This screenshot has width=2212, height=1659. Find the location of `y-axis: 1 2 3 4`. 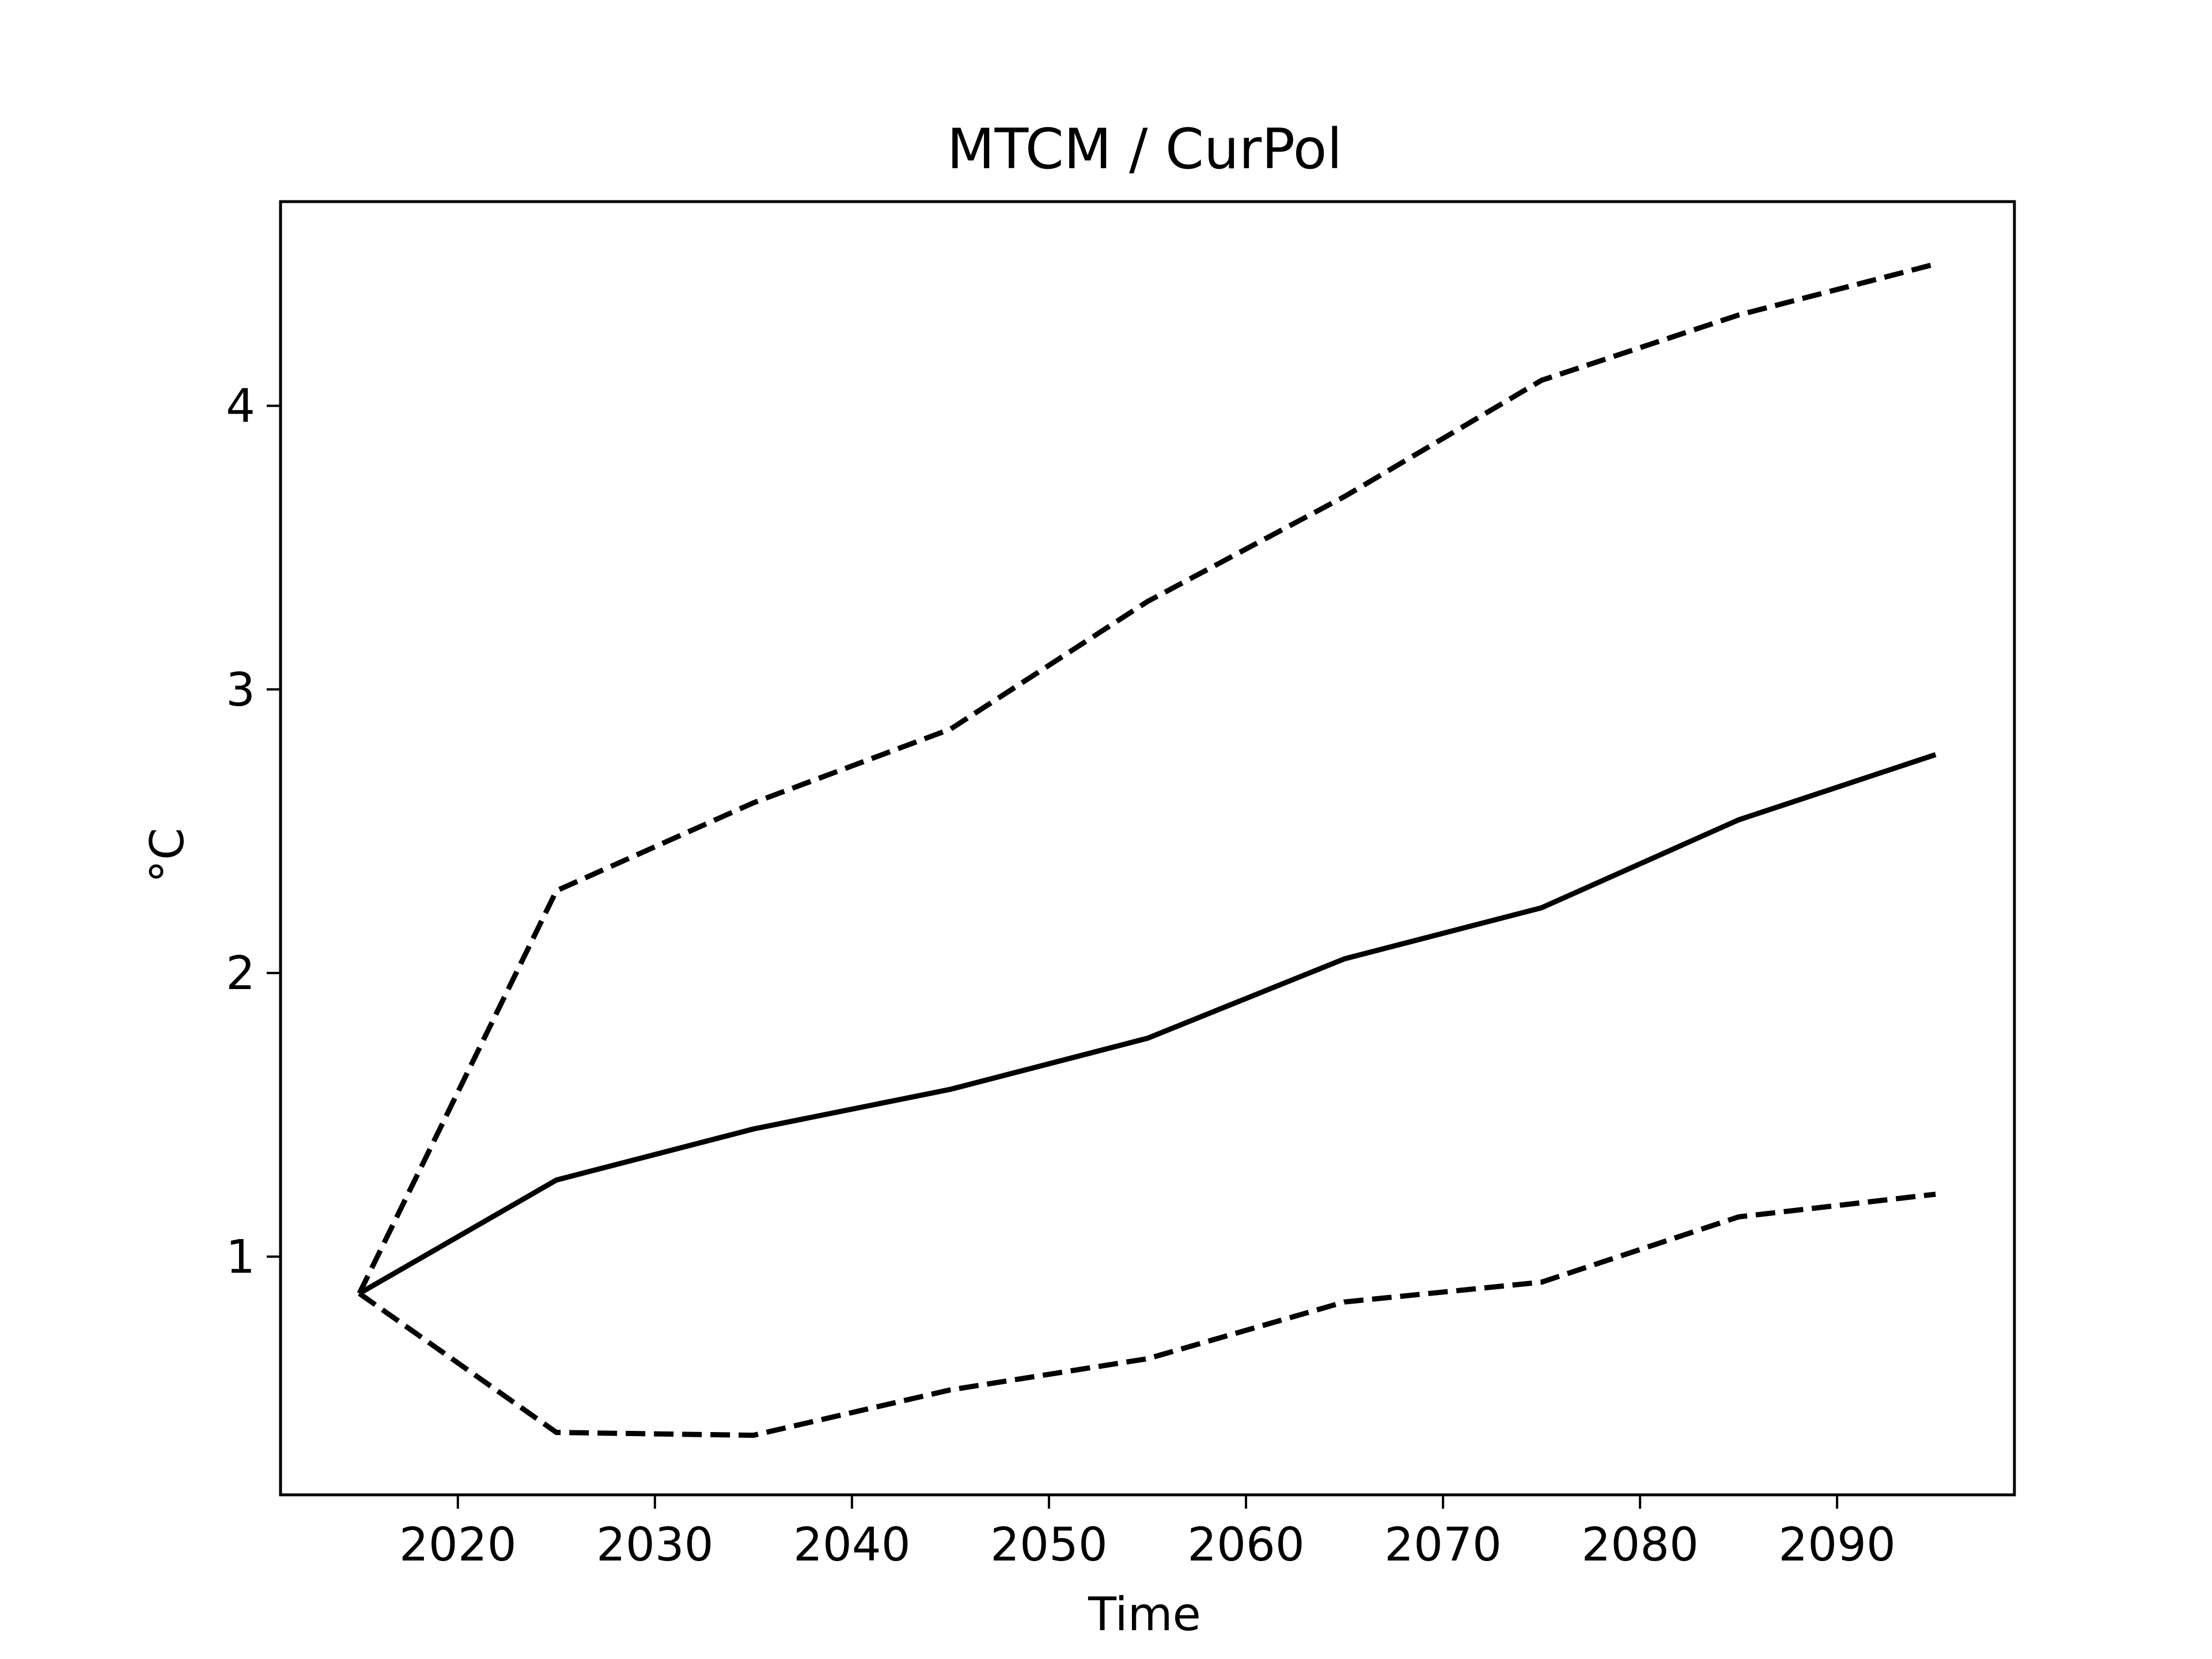

y-axis: 1 2 3 4 is located at coordinates (253, 831).